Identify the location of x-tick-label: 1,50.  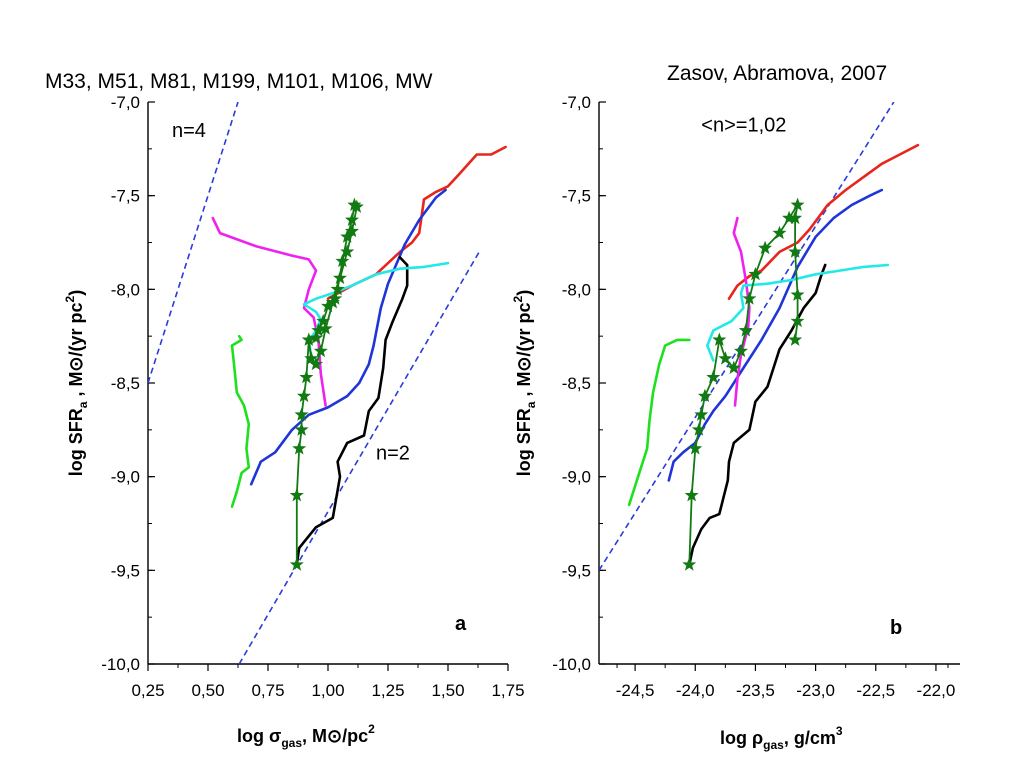
(447, 690).